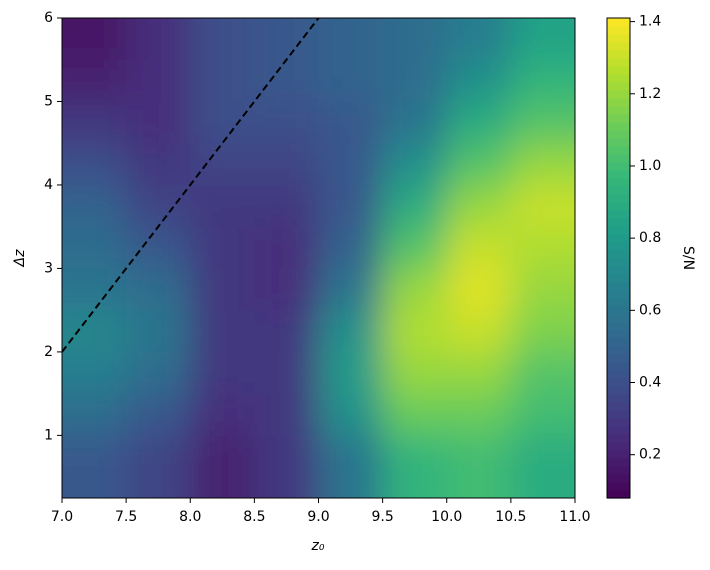  Describe the element at coordinates (650, 22) in the screenshot. I see `colorbar-tick-label: 1.4` at that location.